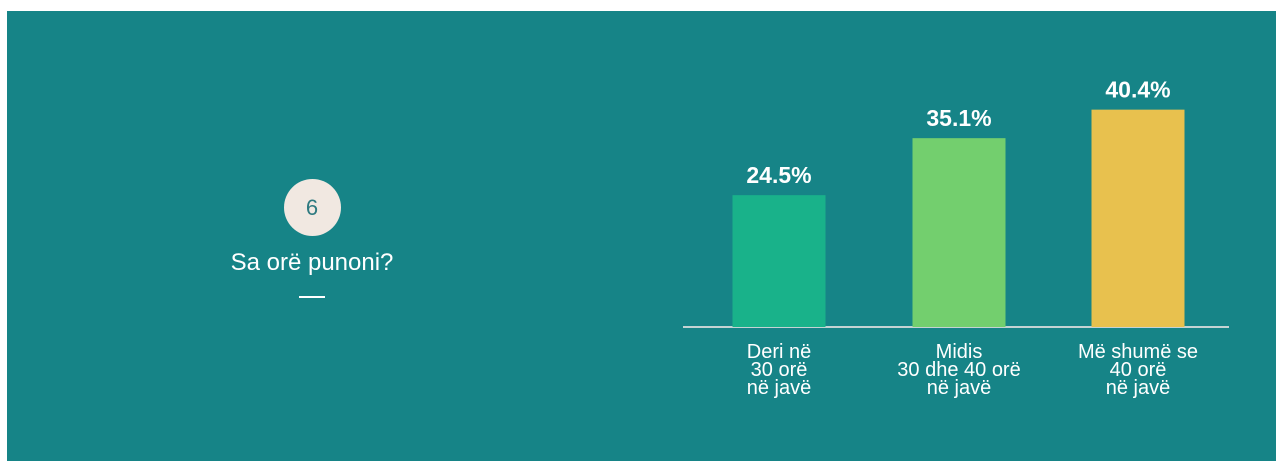  I want to click on bar-value-label: 40.4%, so click(1137, 90).